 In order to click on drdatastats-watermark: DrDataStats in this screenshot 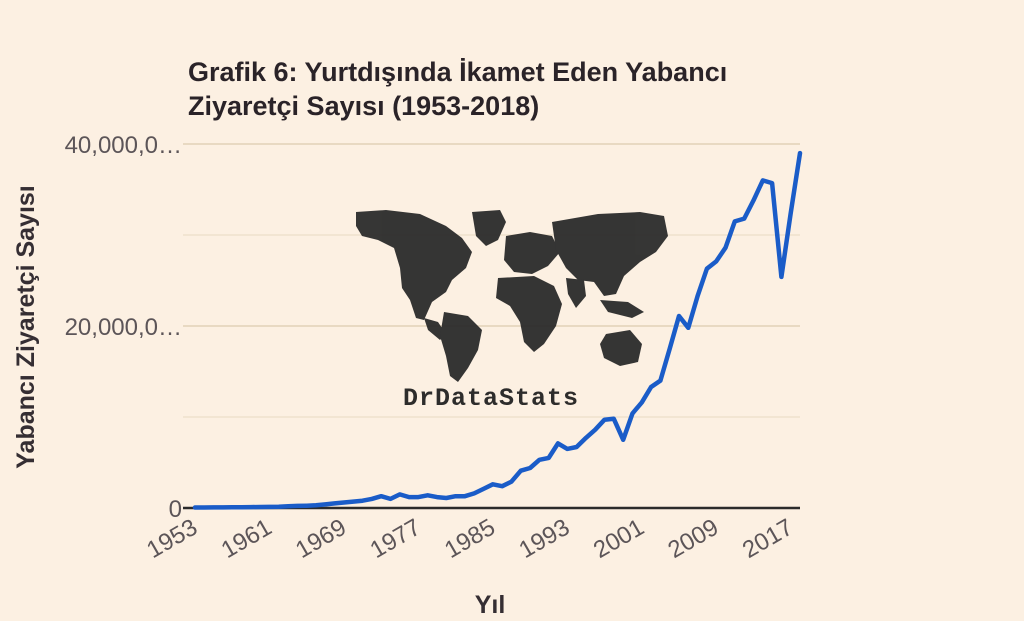, I will do `click(512, 311)`.